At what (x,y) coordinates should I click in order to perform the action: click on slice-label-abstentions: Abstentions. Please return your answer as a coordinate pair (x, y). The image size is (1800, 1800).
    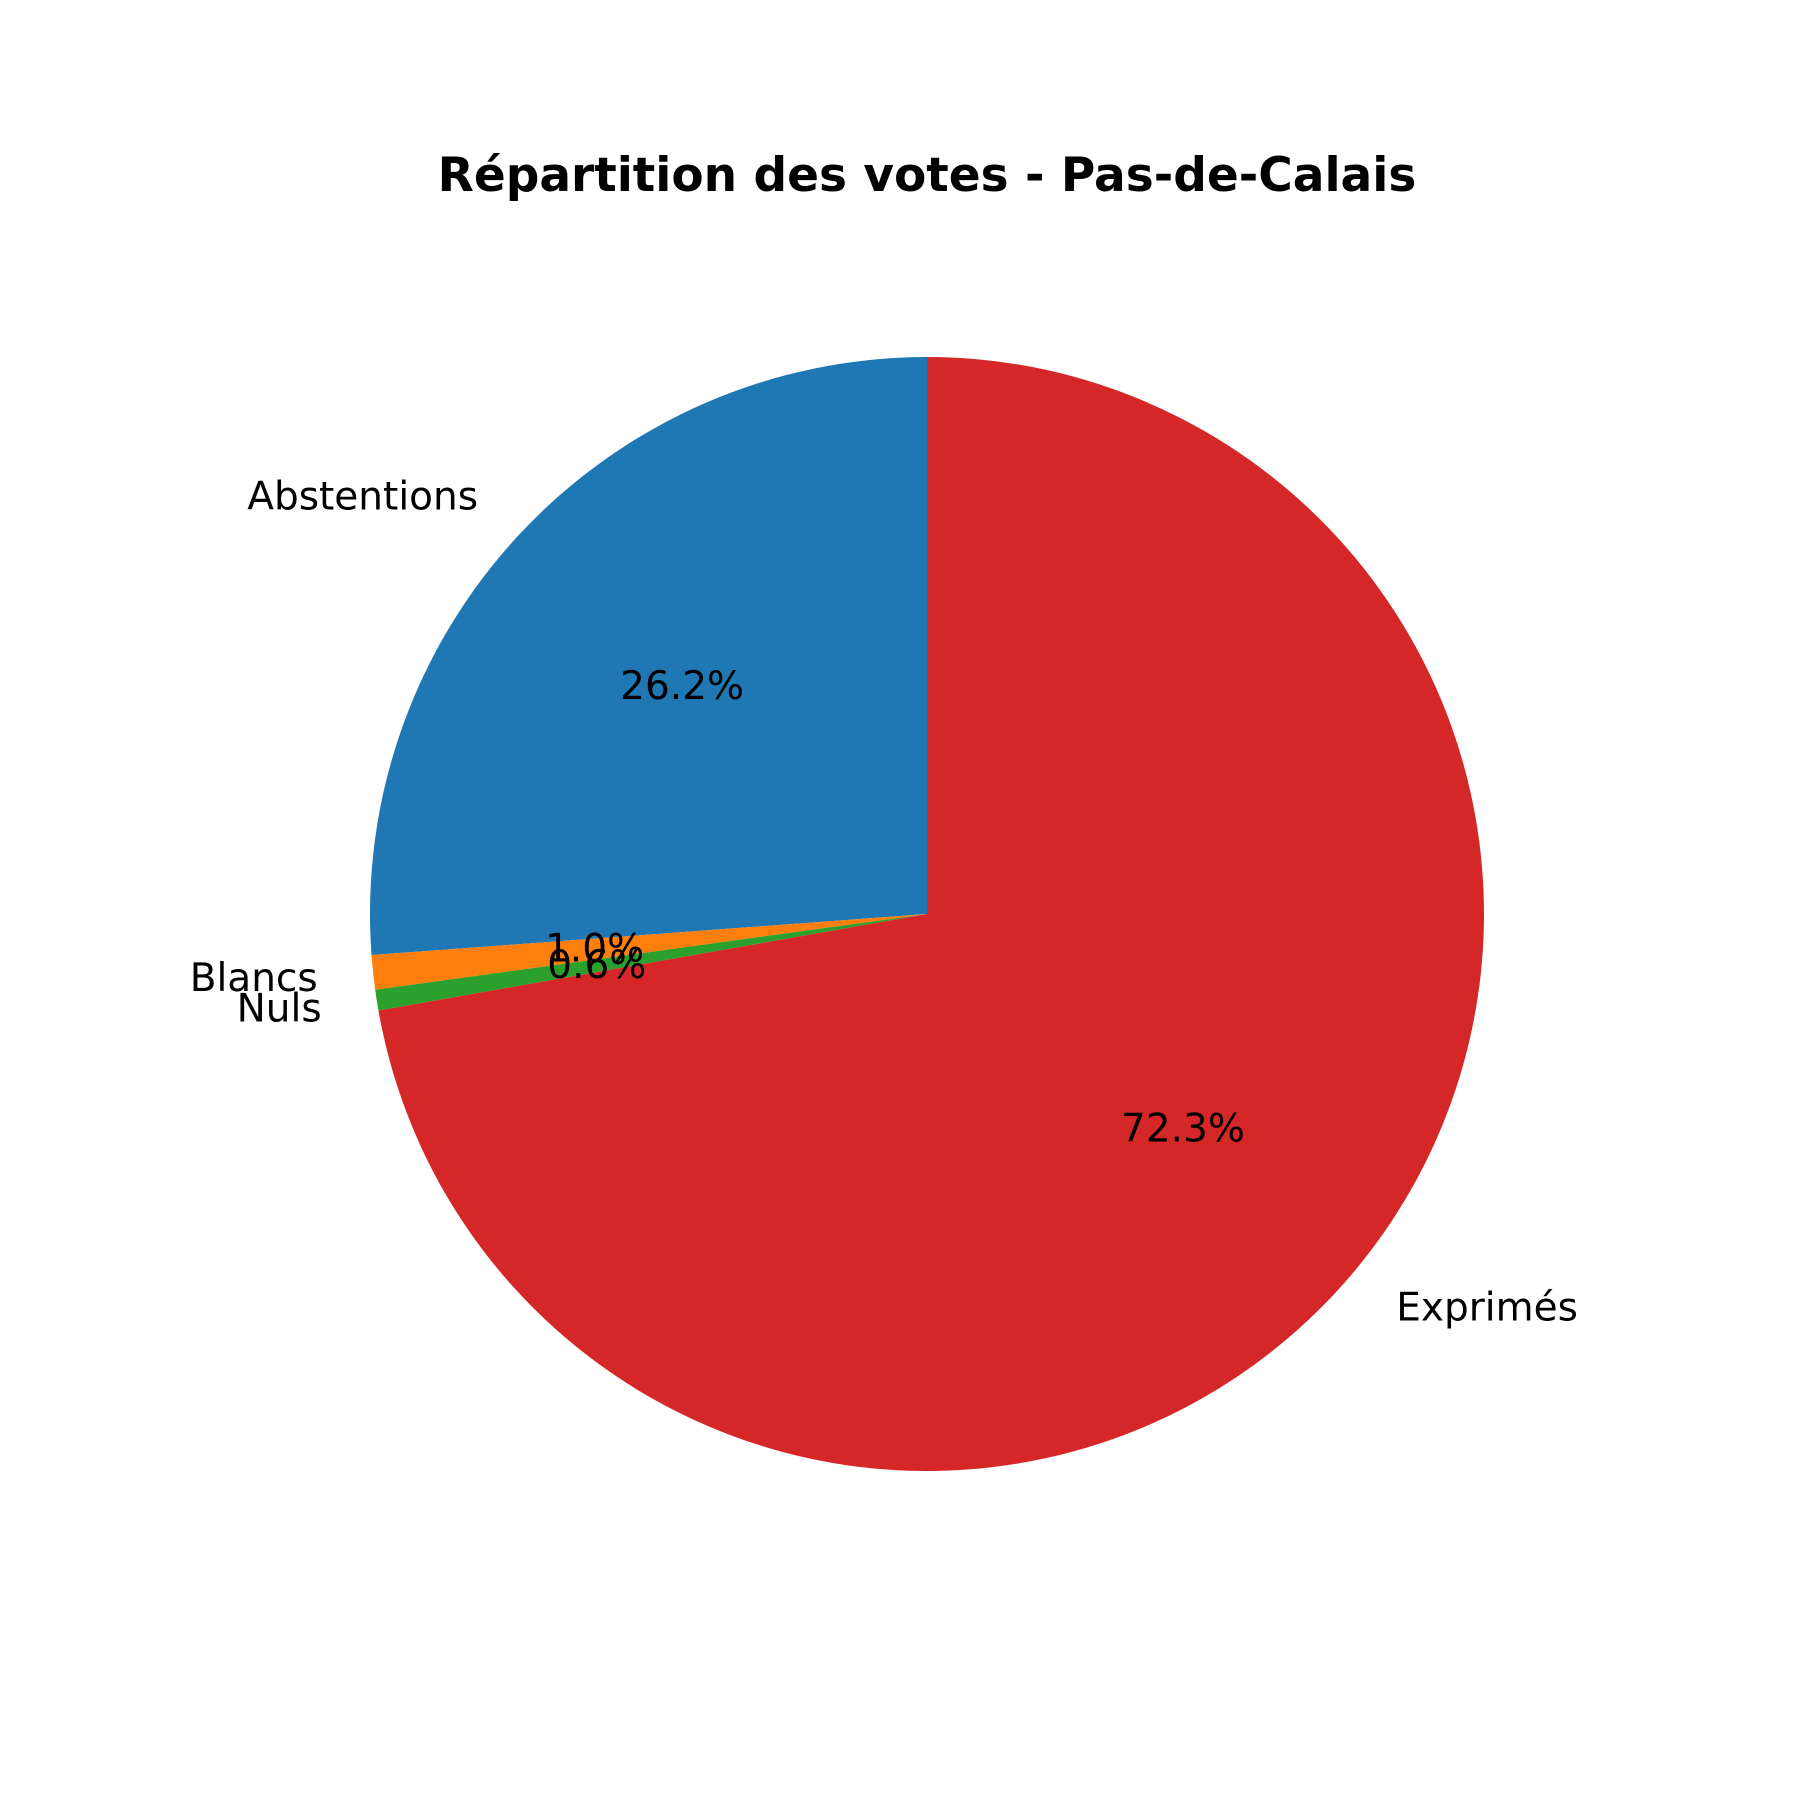
    Looking at the image, I should click on (362, 497).